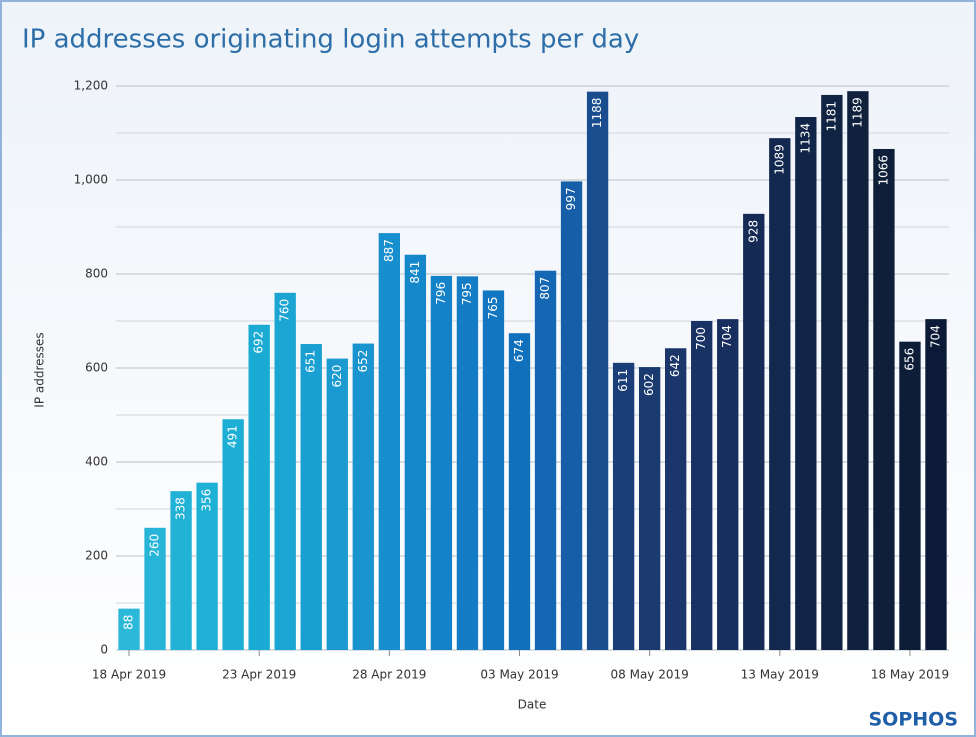 Image resolution: width=976 pixels, height=737 pixels. Describe the element at coordinates (363, 361) in the screenshot. I see `value-label: 652` at that location.